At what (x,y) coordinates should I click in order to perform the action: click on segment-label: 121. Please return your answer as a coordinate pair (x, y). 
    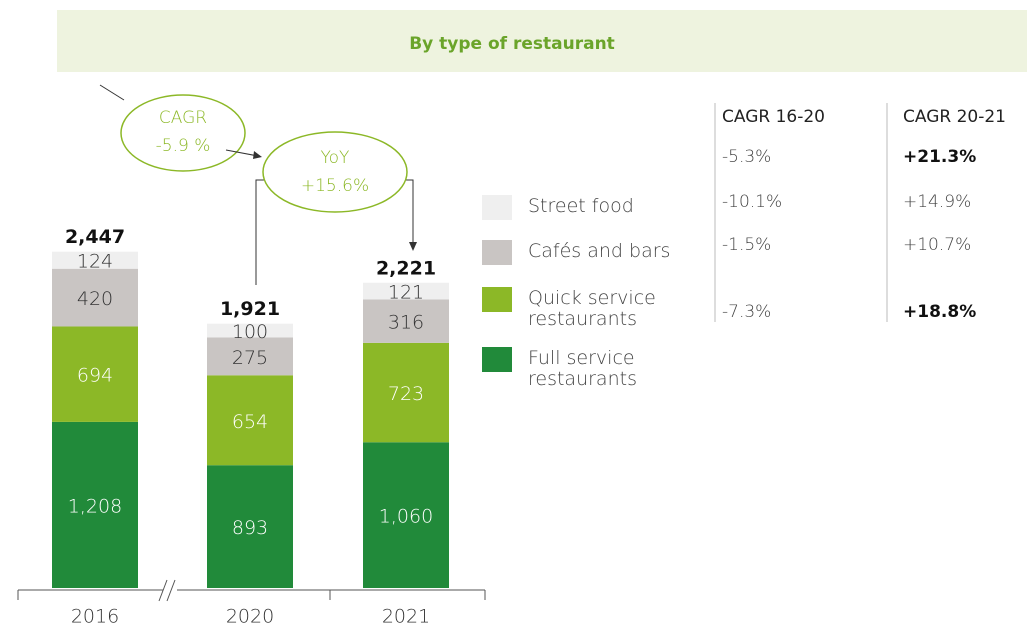
    Looking at the image, I should click on (406, 293).